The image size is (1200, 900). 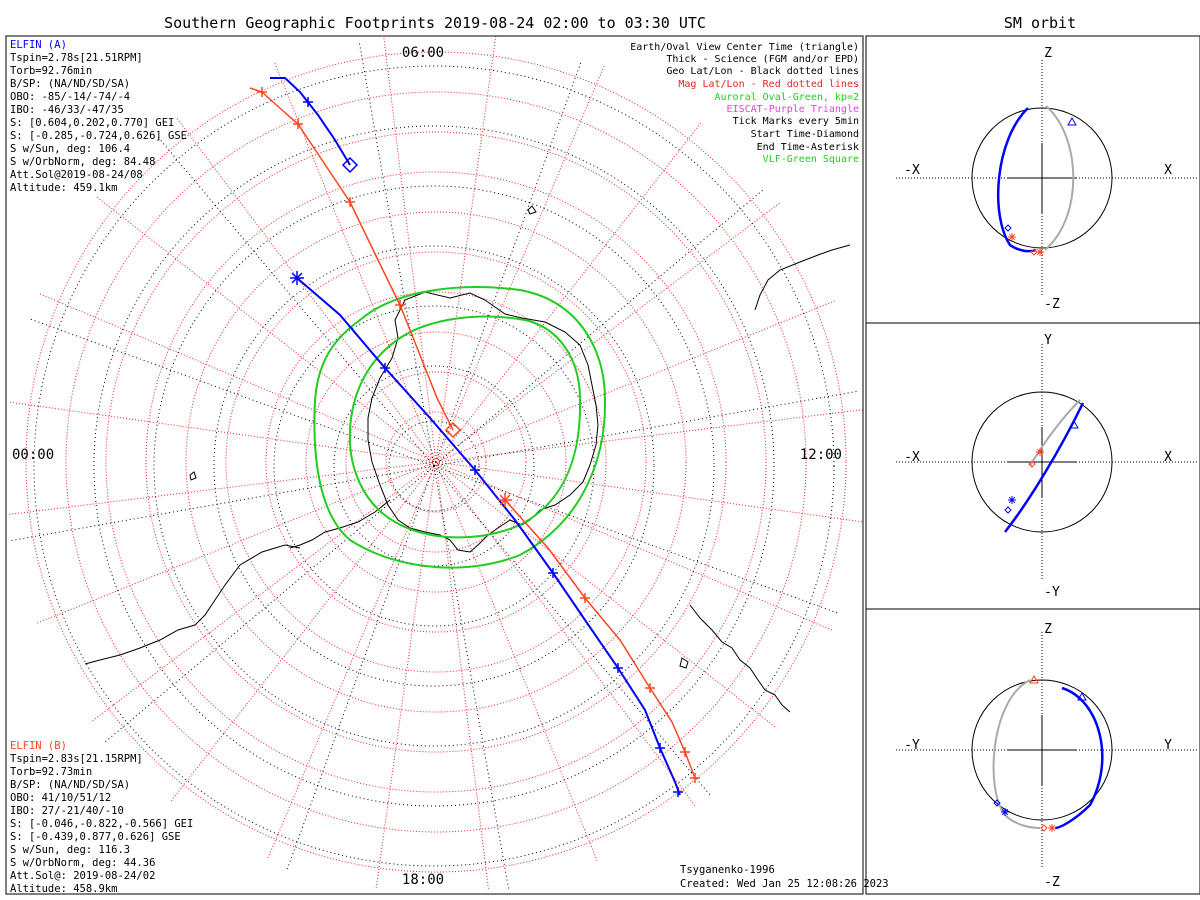 What do you see at coordinates (811, 159) in the screenshot?
I see `legend-item: VLF-Green Square` at bounding box center [811, 159].